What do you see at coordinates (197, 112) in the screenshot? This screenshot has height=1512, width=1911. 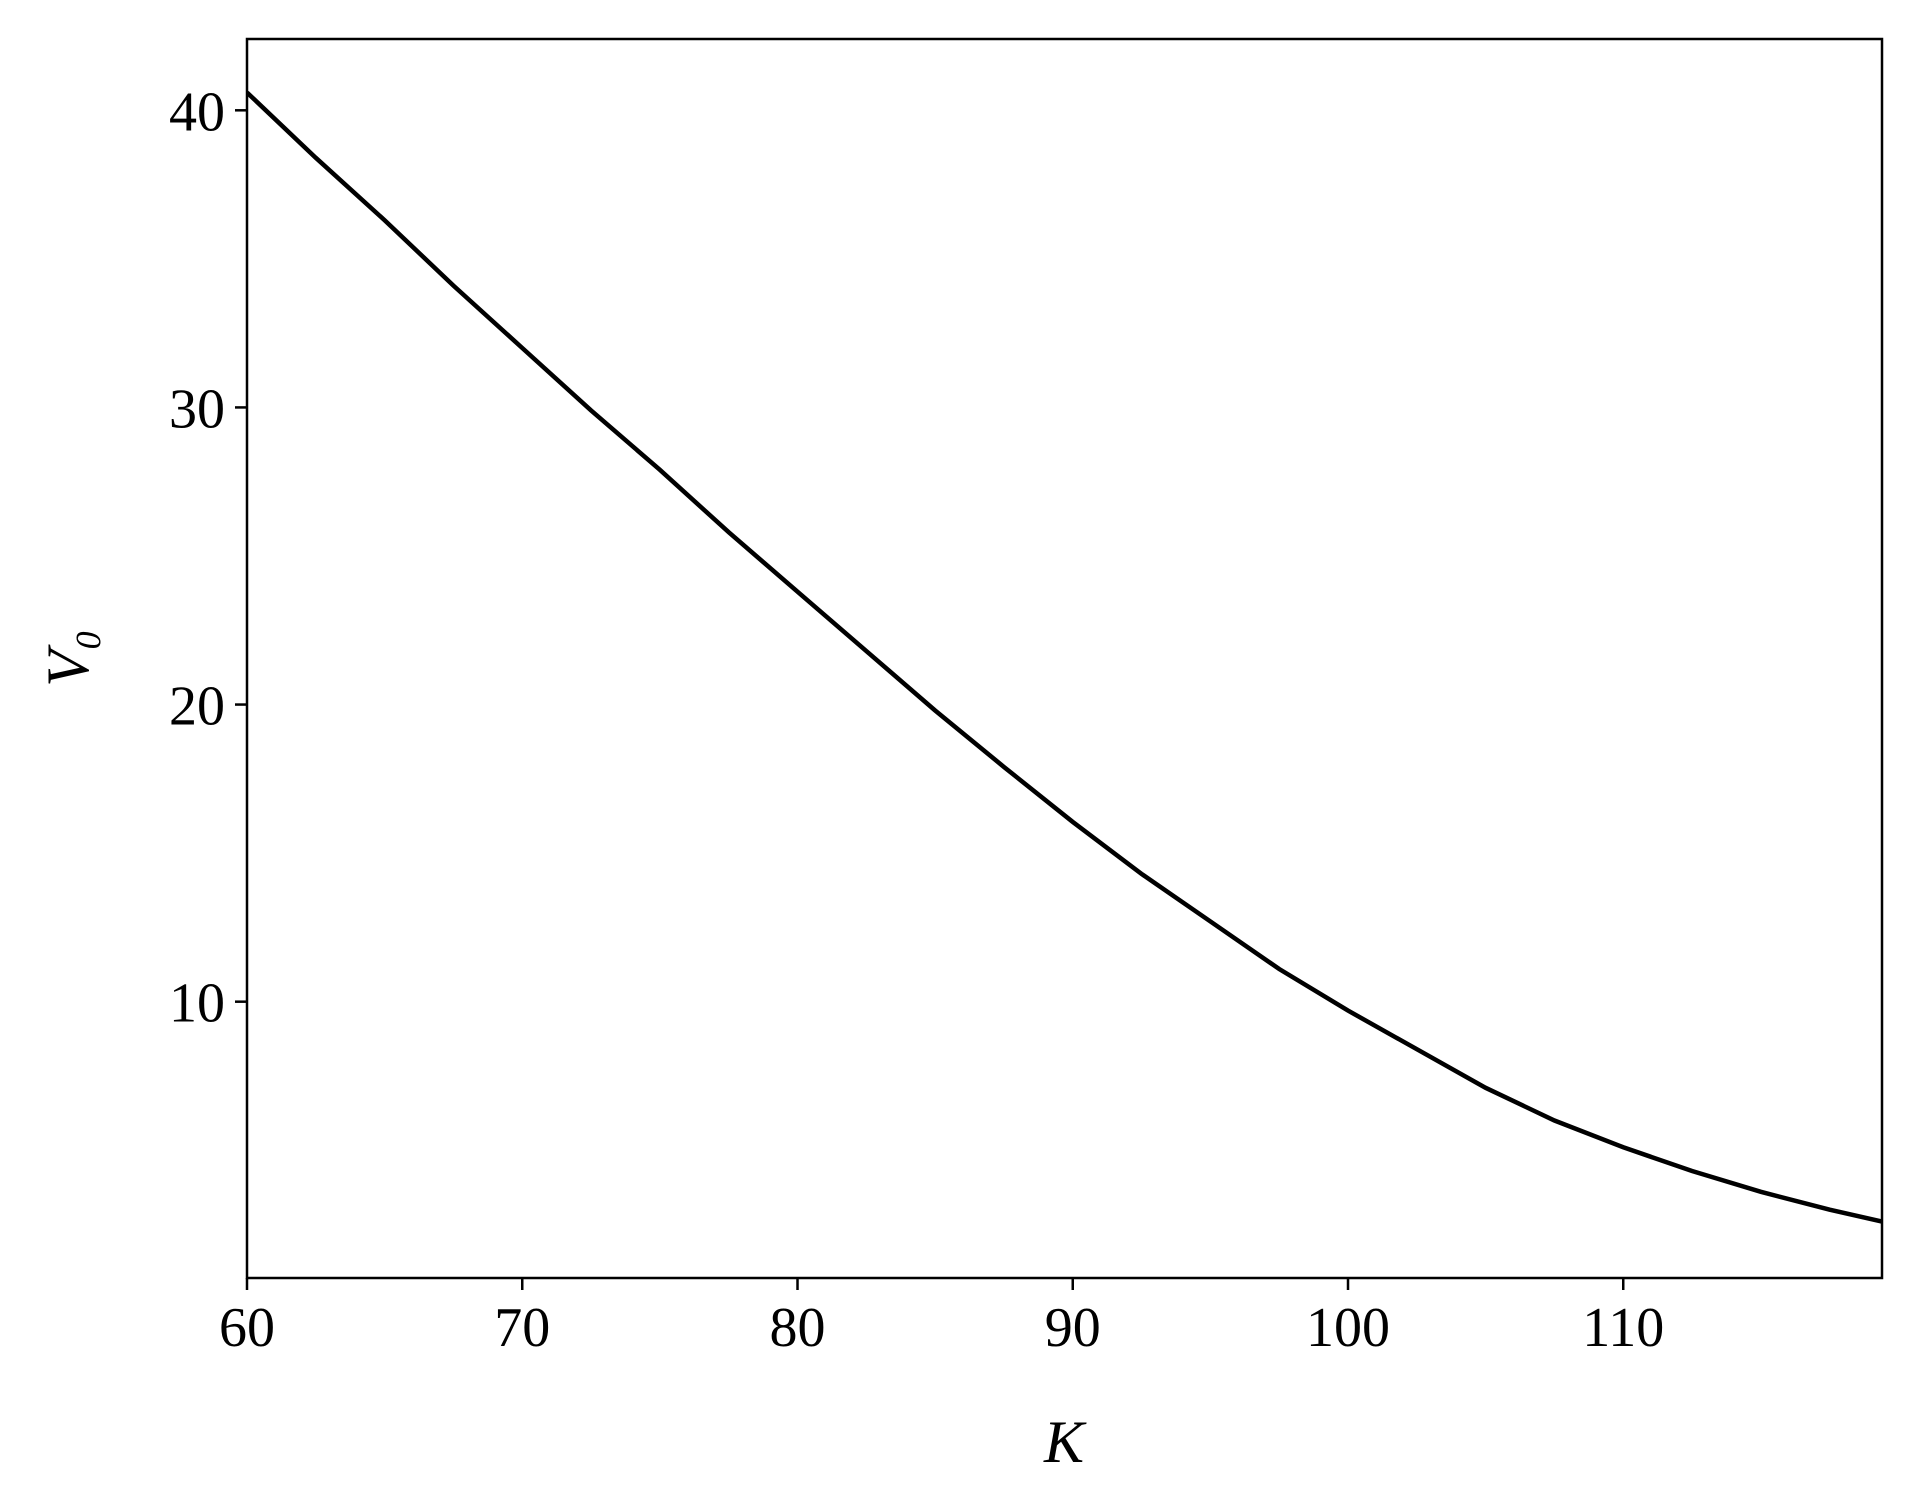 I see `y-tick-label: 40` at bounding box center [197, 112].